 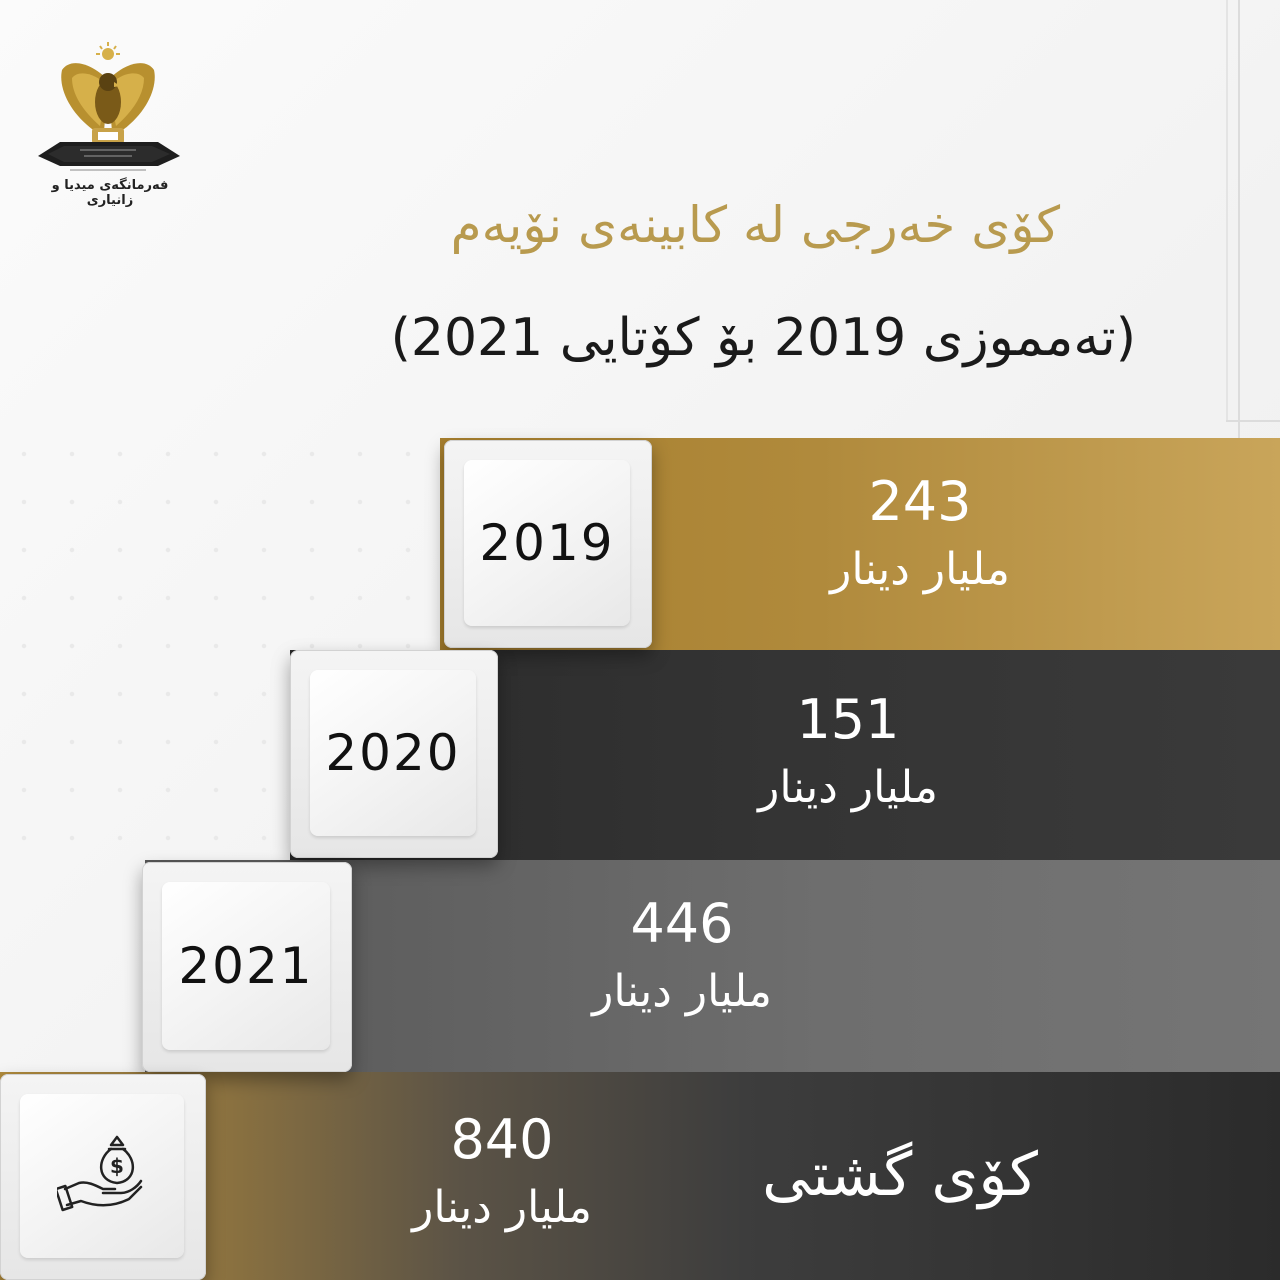 I want to click on value-number: 151, so click(x=848, y=719).